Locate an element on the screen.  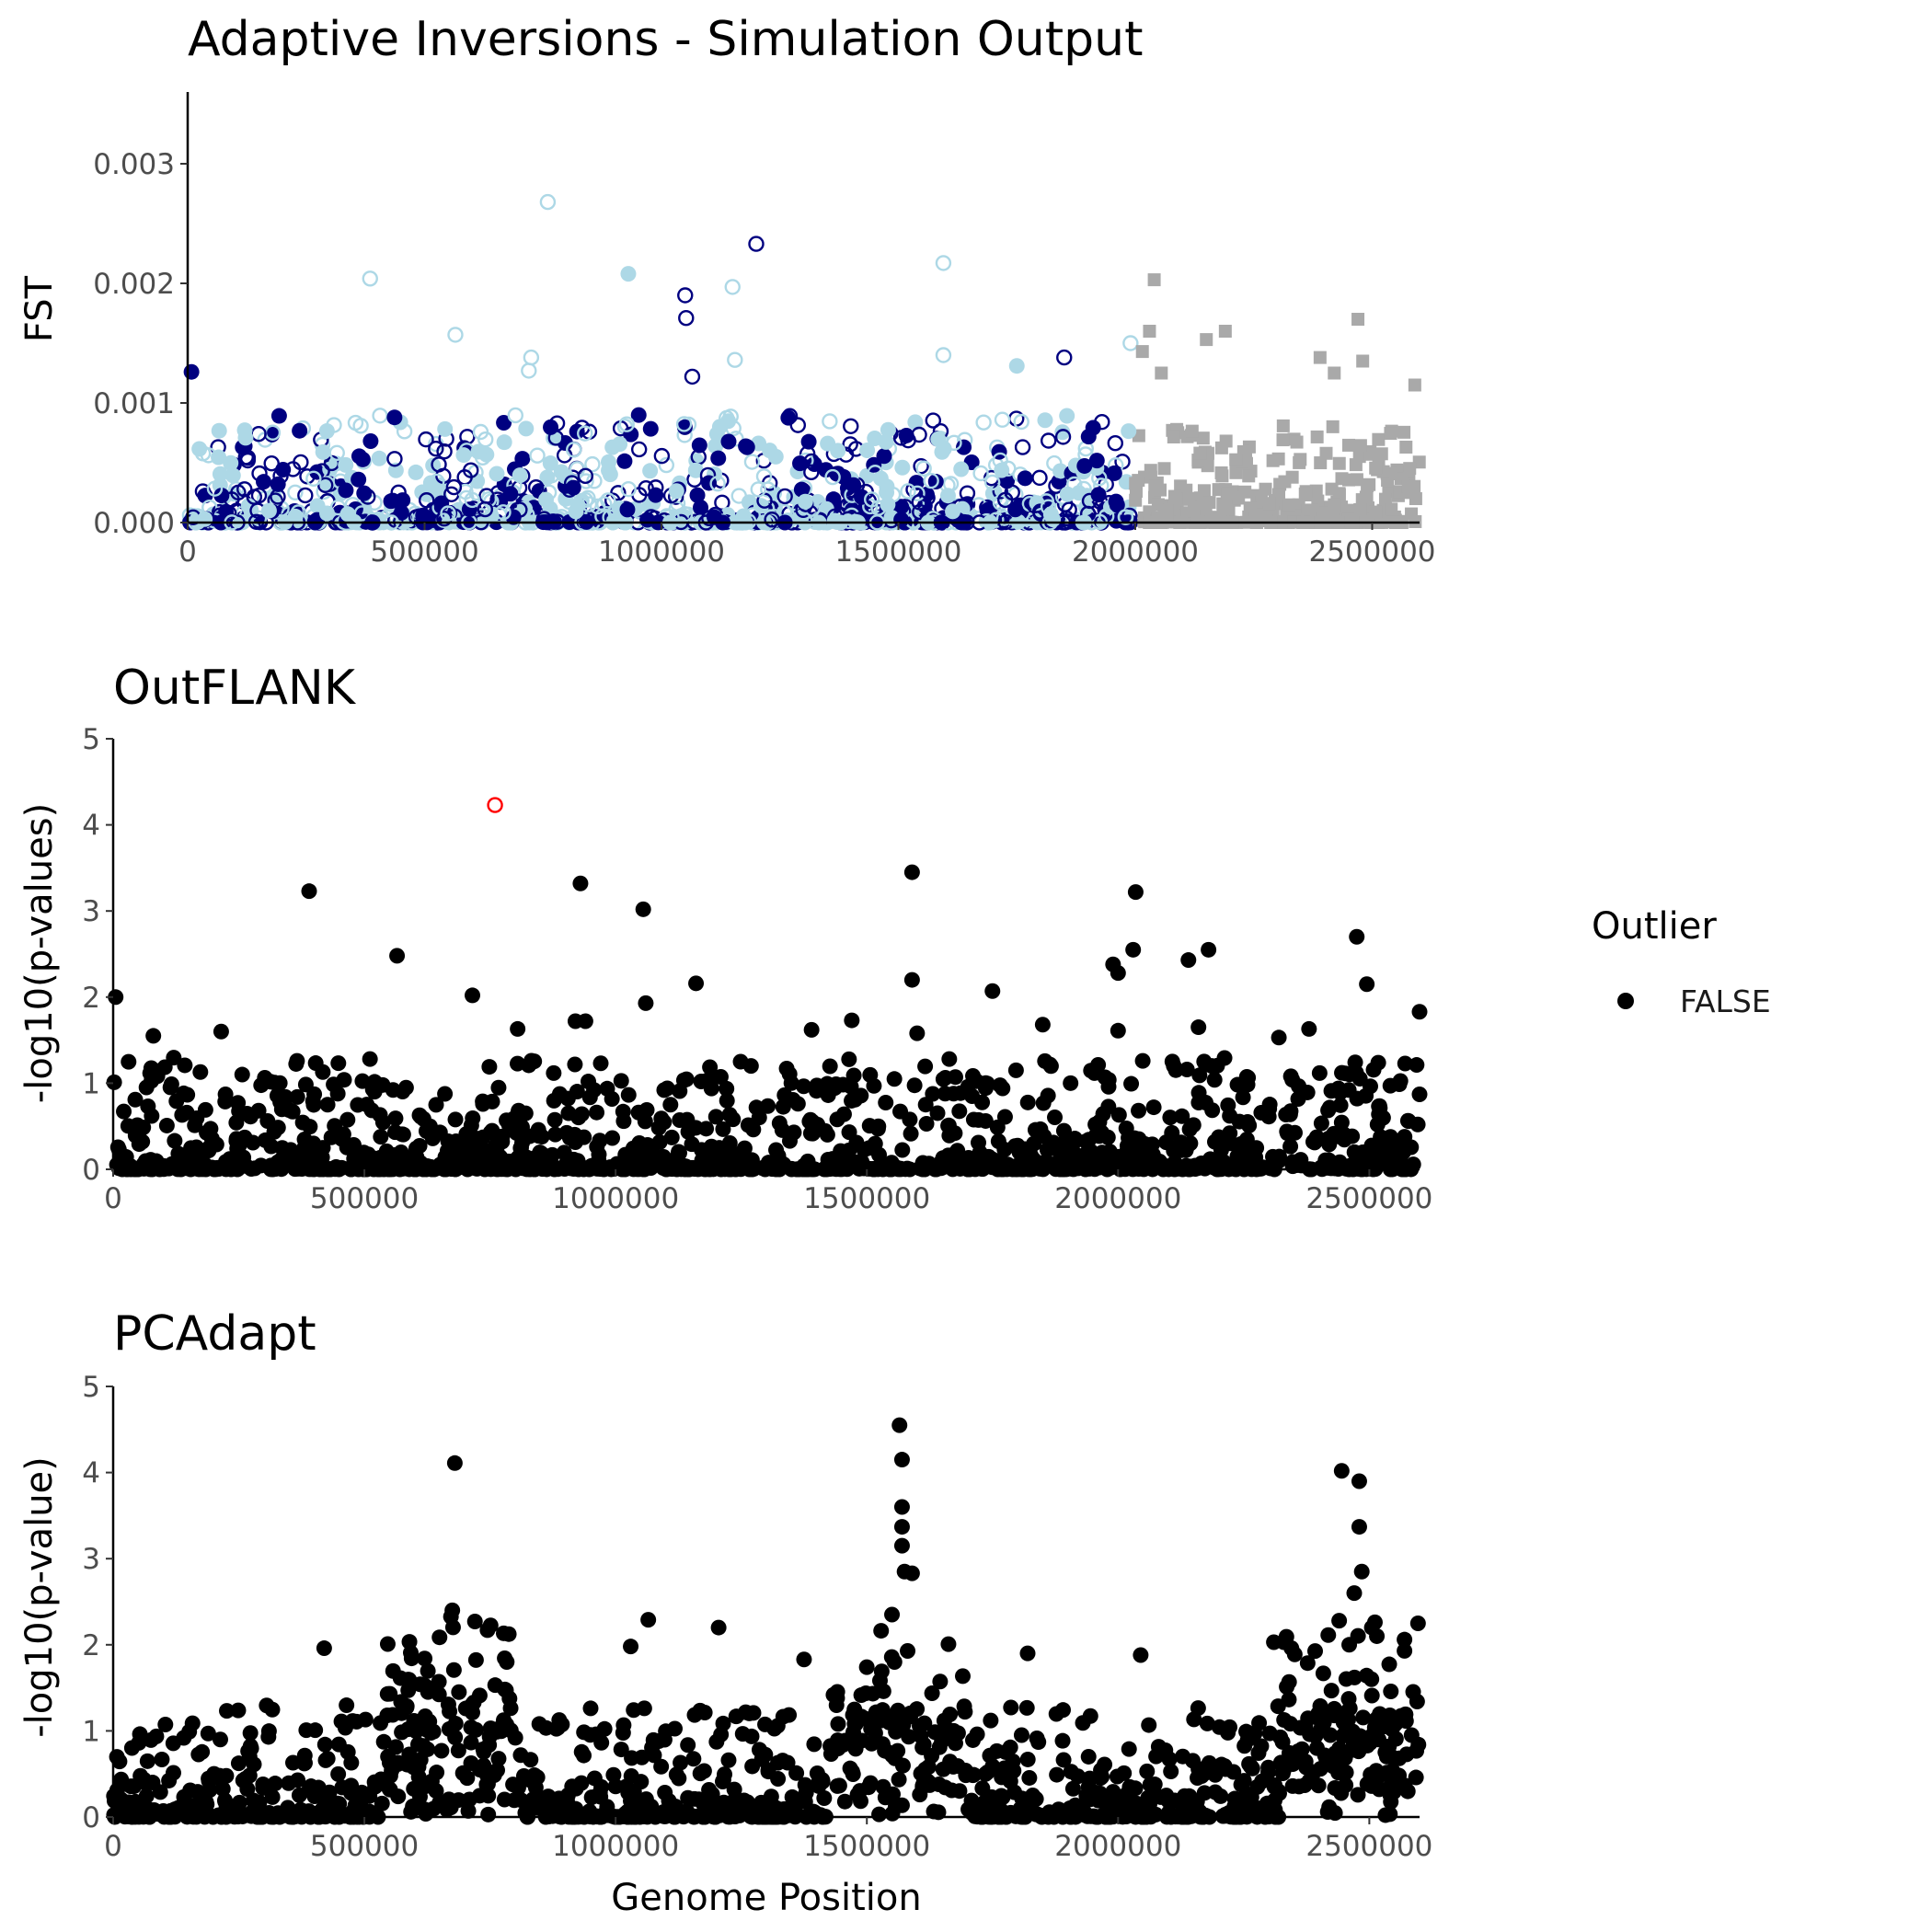
outflank-panel-title: OutFLANK is located at coordinates (235, 688).